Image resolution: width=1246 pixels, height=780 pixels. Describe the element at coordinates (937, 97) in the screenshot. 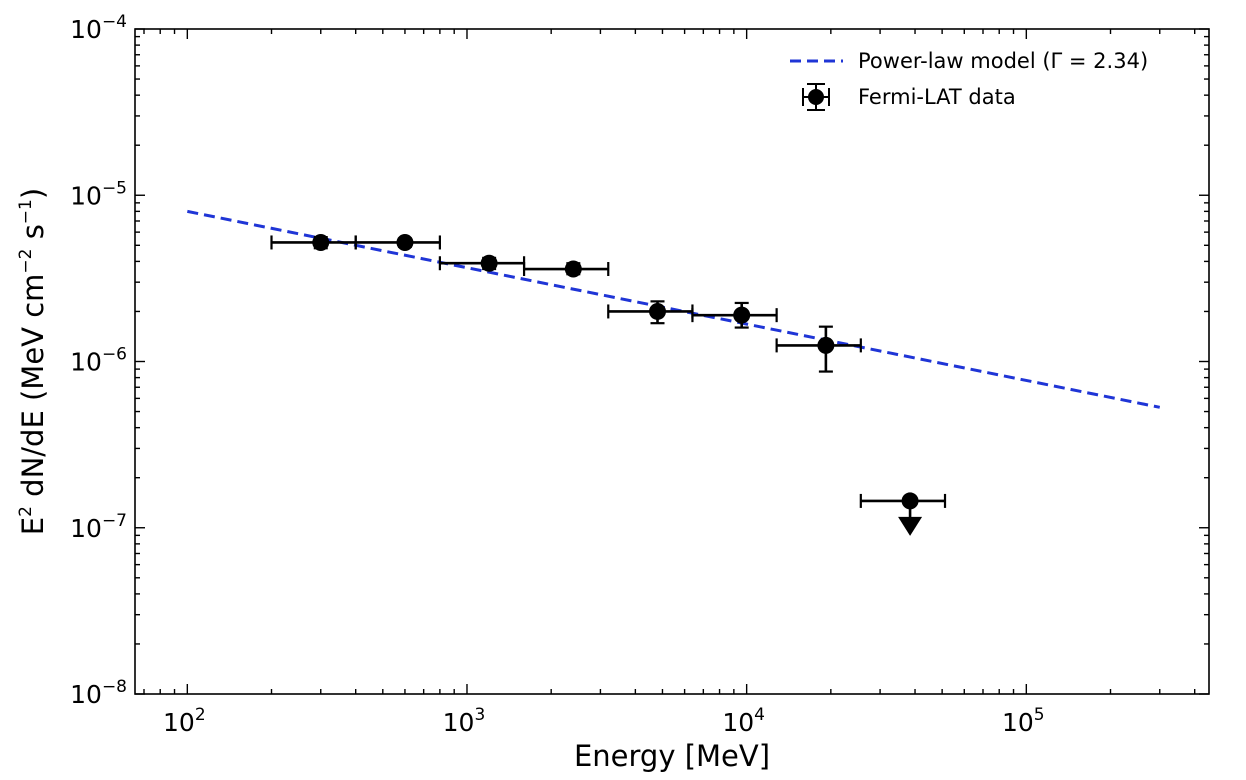

I see `legend-label-fermi-lat: Fermi-LAT data` at that location.